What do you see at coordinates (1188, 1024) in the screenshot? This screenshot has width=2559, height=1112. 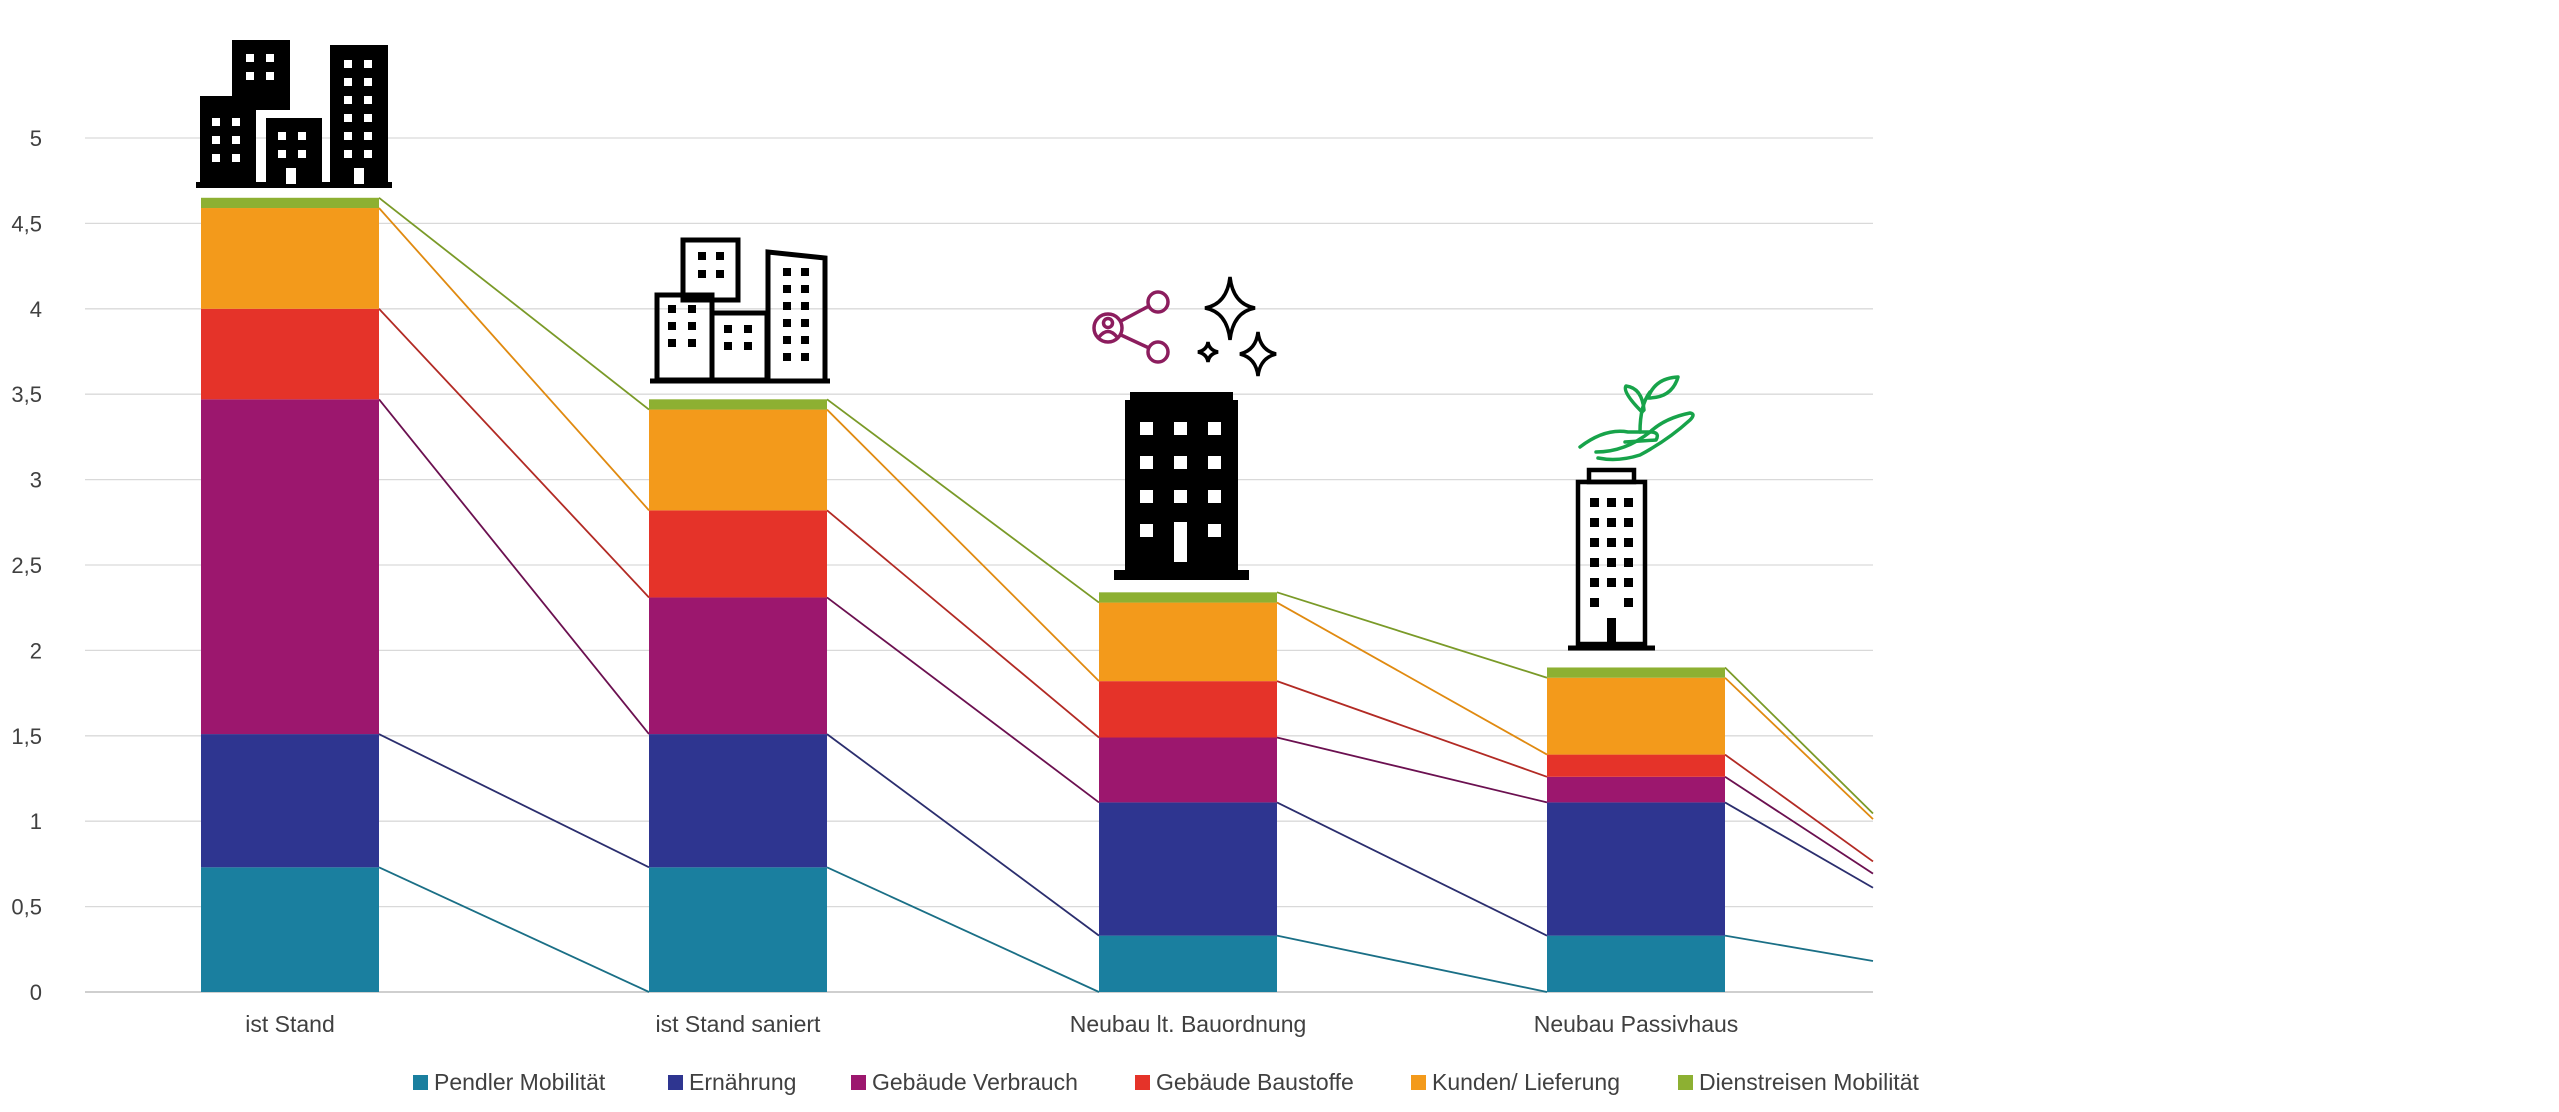 I see `x-tick-label: Neubau lt. Bauordnung` at bounding box center [1188, 1024].